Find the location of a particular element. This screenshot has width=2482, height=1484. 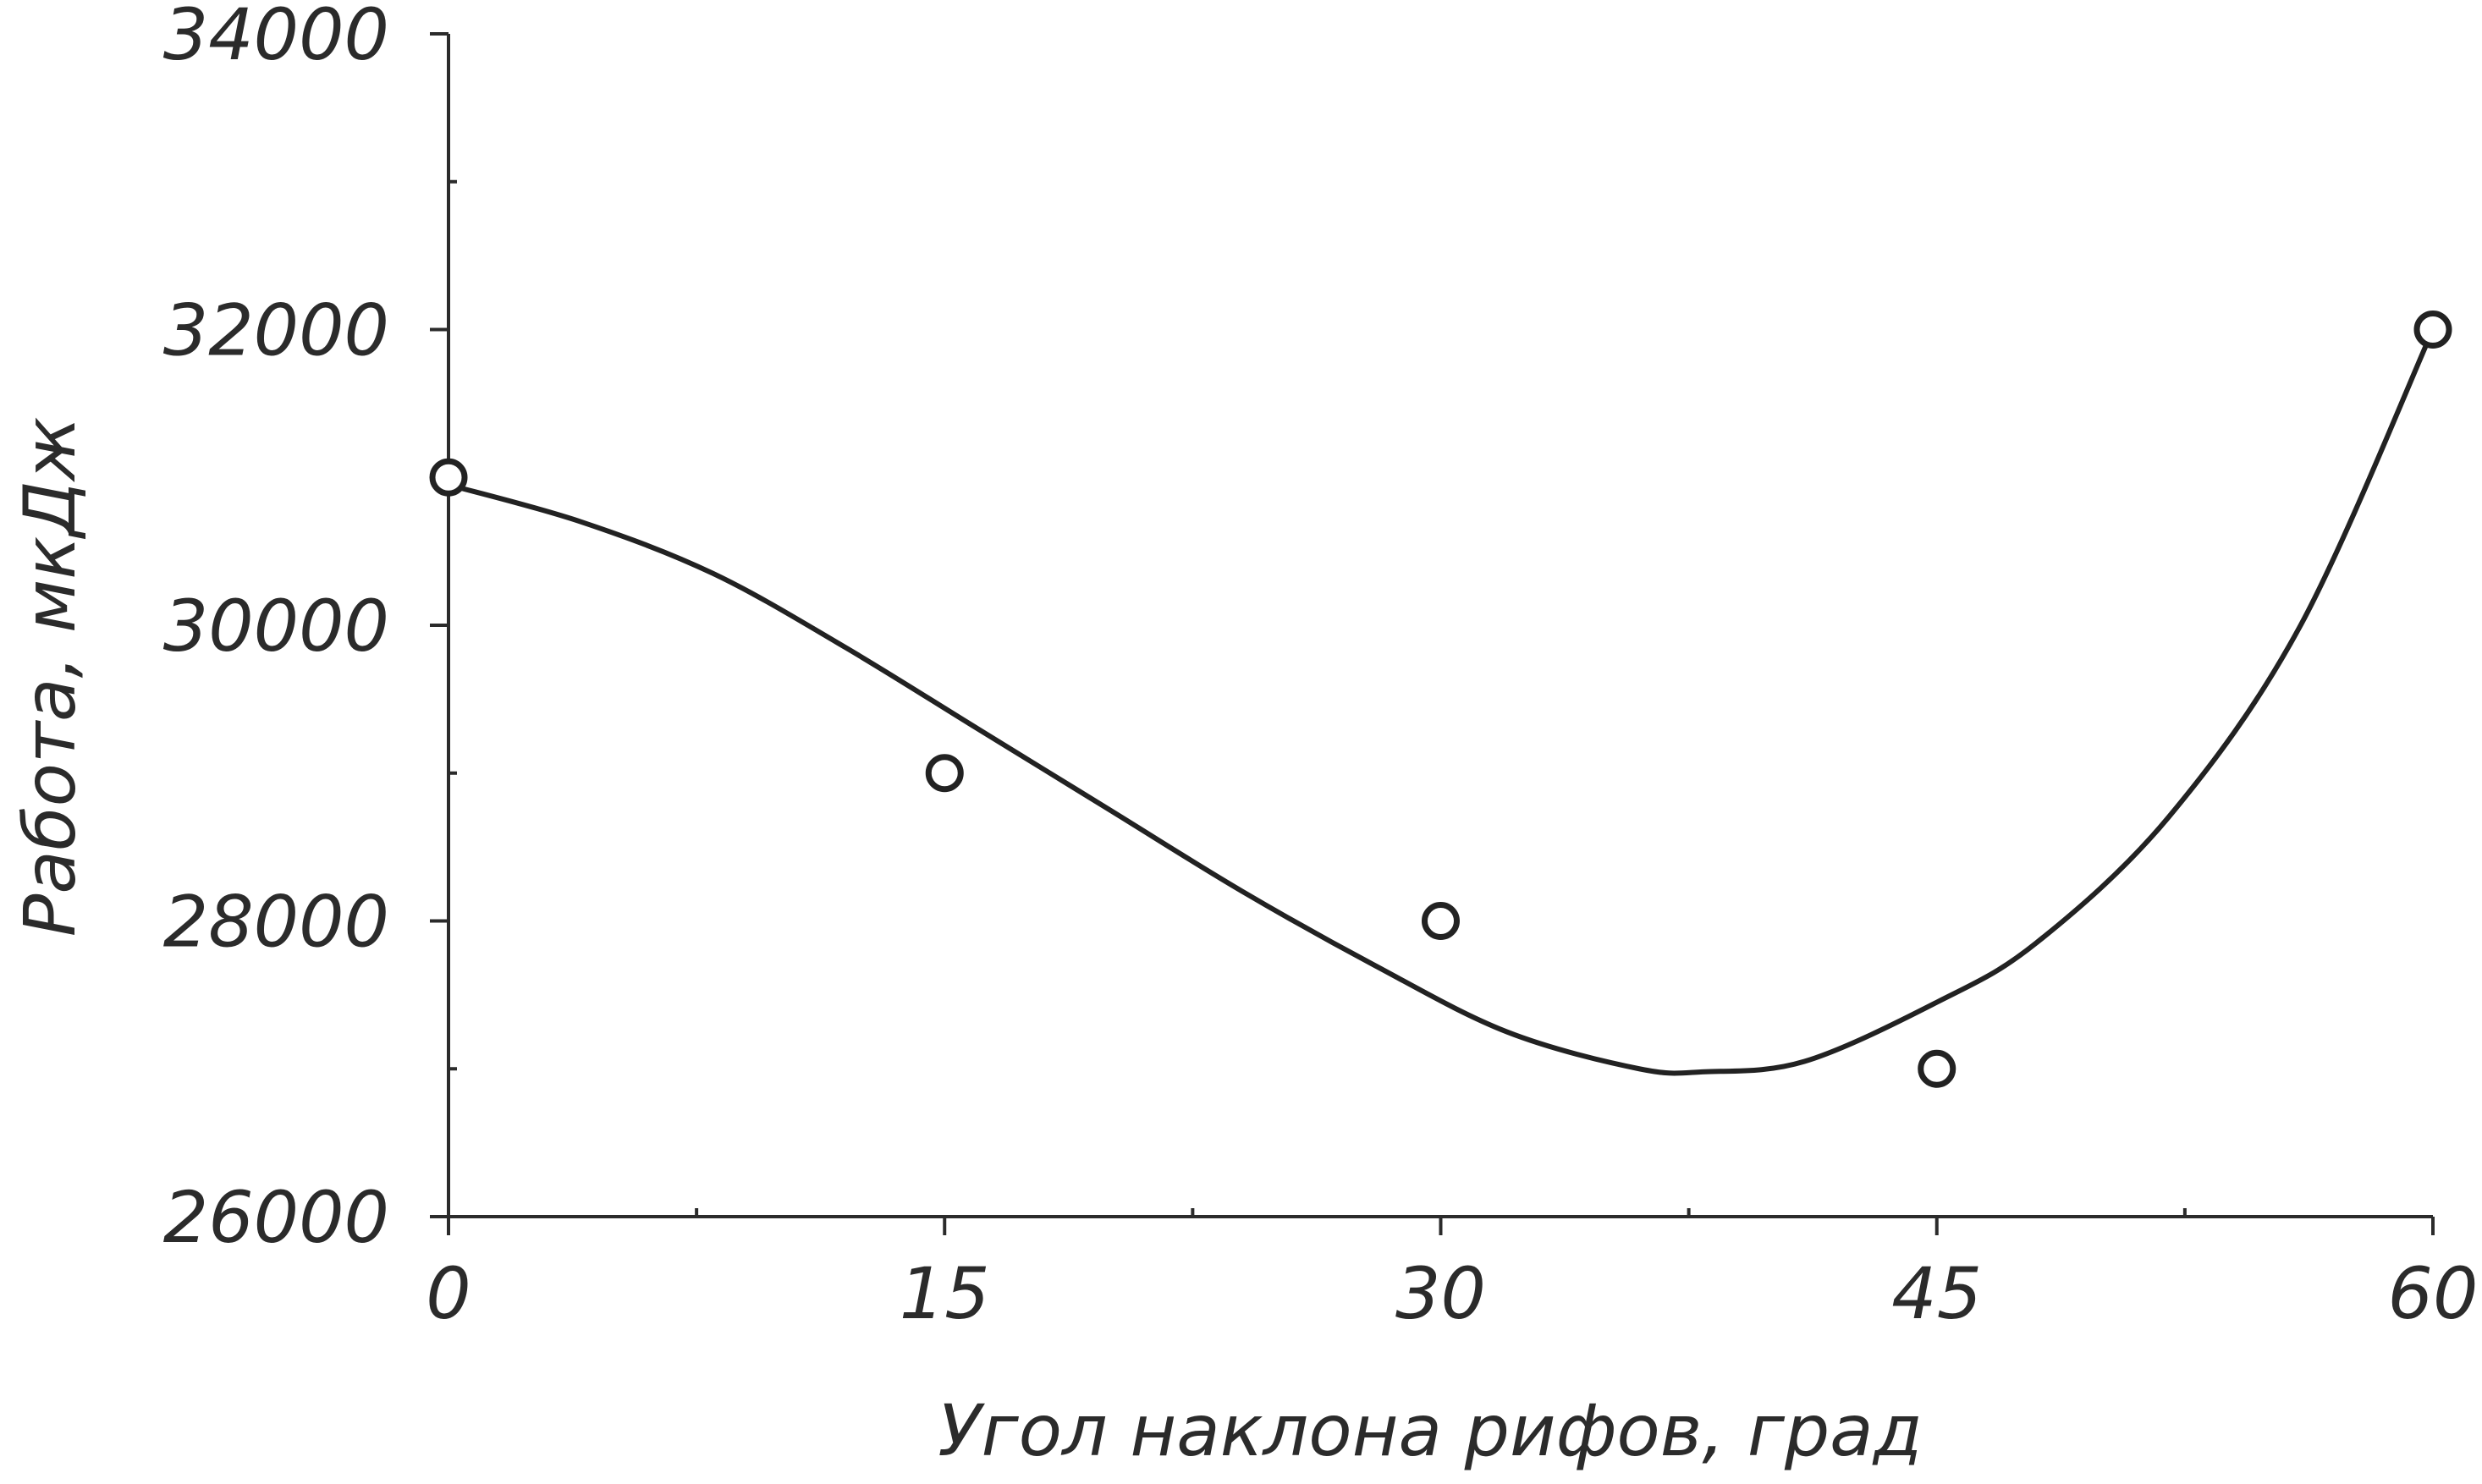

x-tick-label: 0 is located at coordinates (448, 1293).